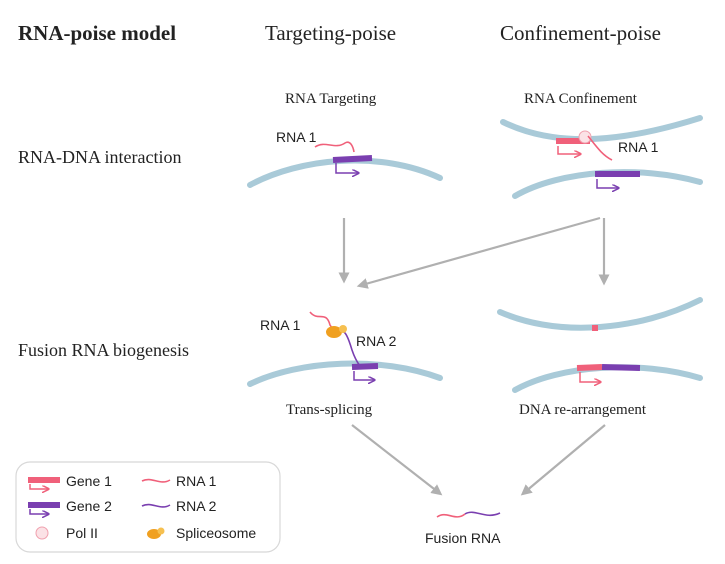 Image resolution: width=725 pixels, height=564 pixels. I want to click on panel-trans-splicing: RNA 1 RNA 2 Trans-splicing, so click(345, 364).